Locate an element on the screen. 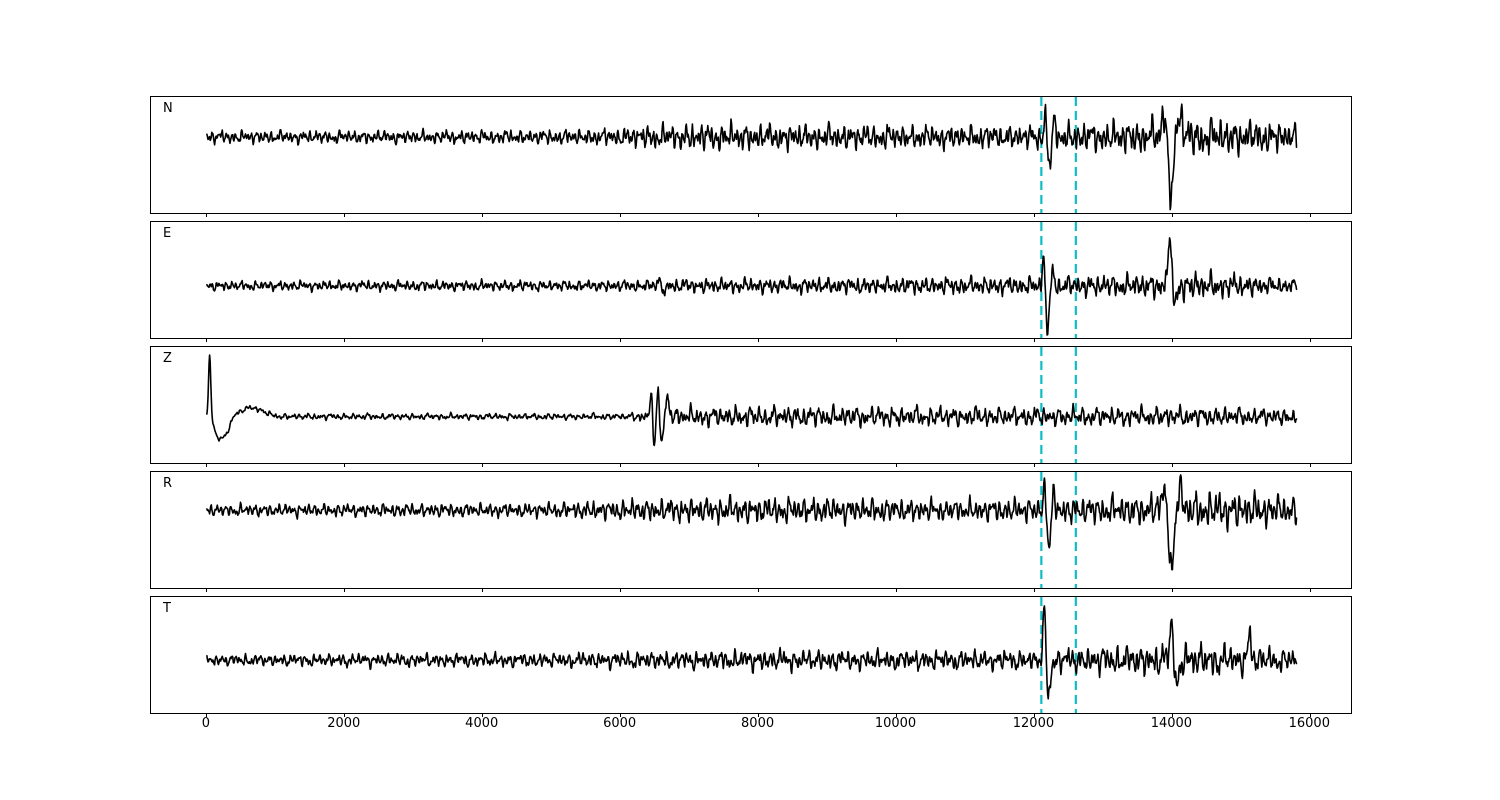  waveform-panel-Z: Z is located at coordinates (751, 406).